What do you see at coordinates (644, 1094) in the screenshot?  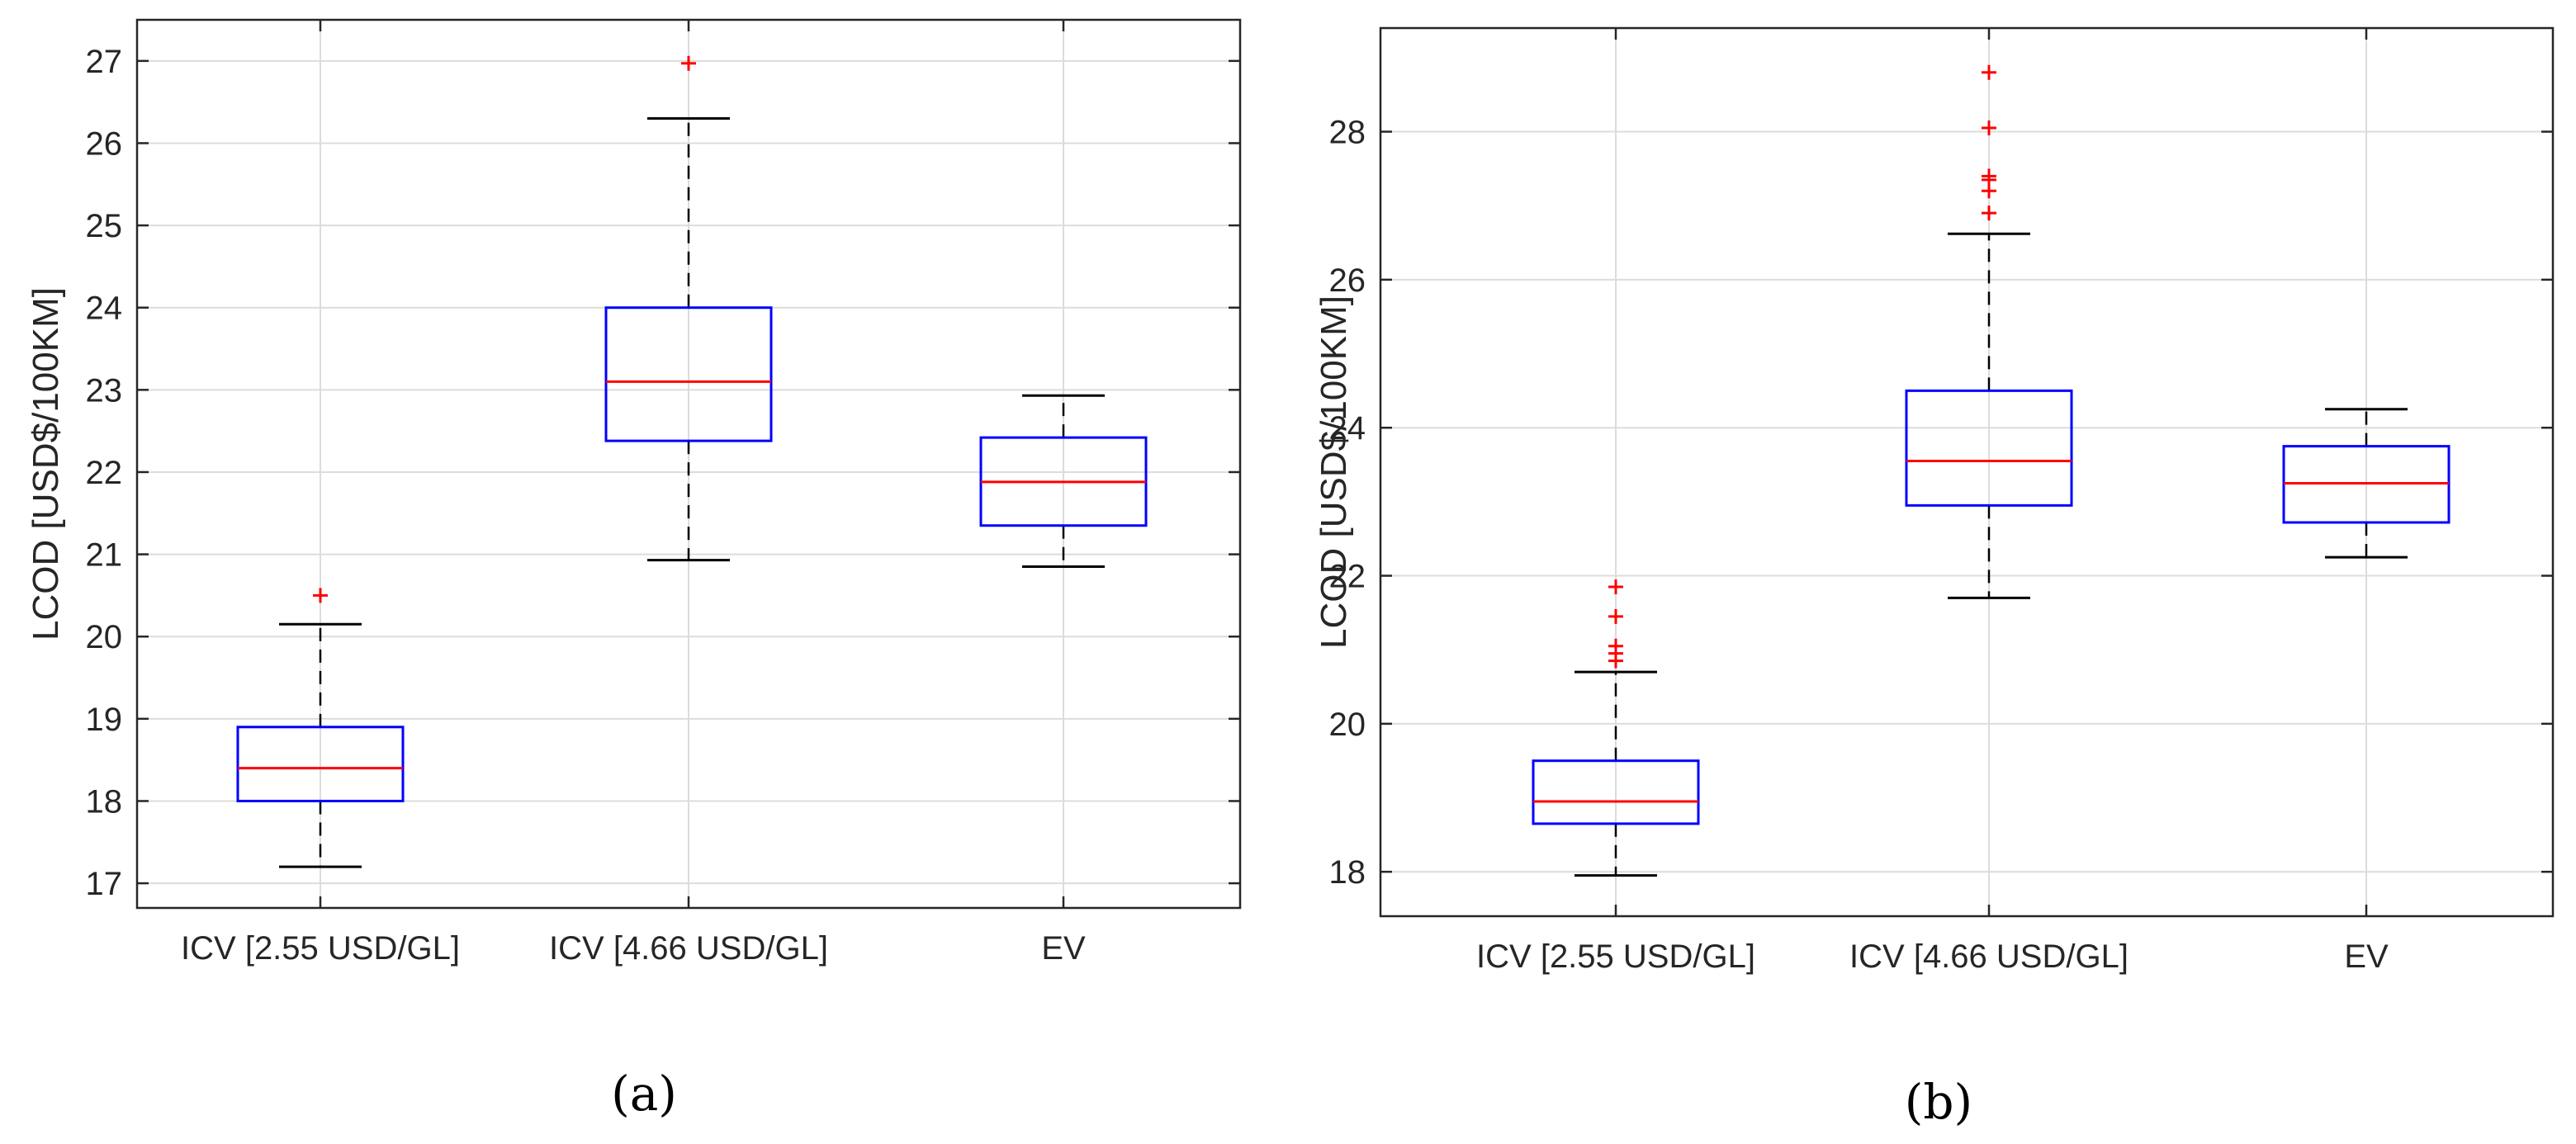 I see `panel-caption: (a)` at bounding box center [644, 1094].